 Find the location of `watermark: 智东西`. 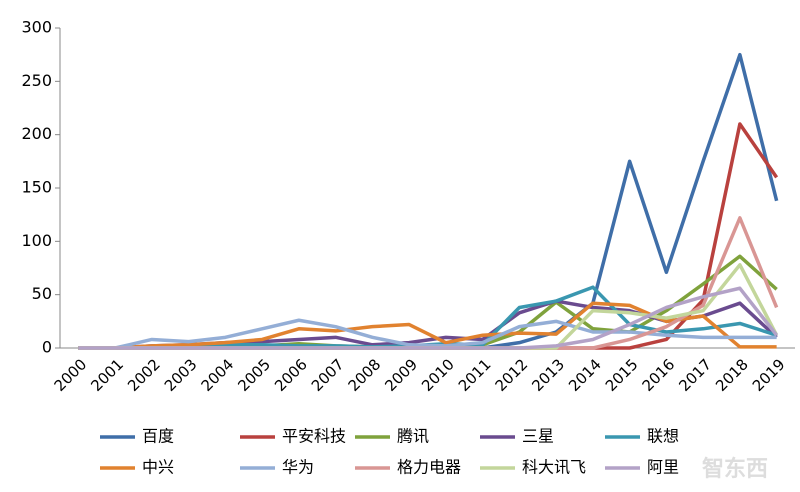

watermark: 智东西 is located at coordinates (735, 469).